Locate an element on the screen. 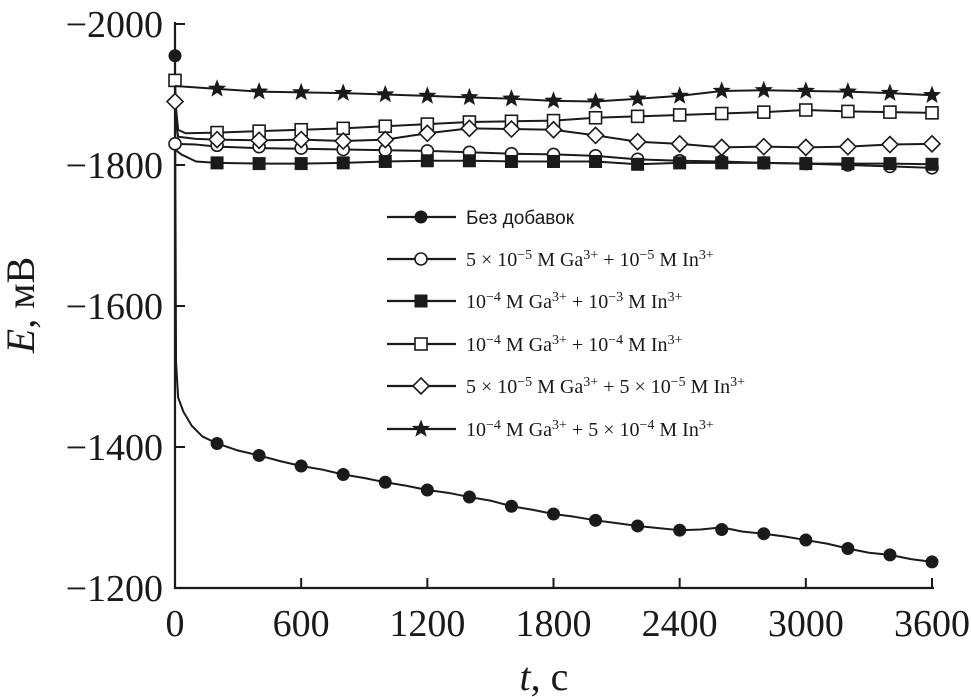 This screenshot has width=971, height=697. x-tick-label: 1200 is located at coordinates (427, 624).